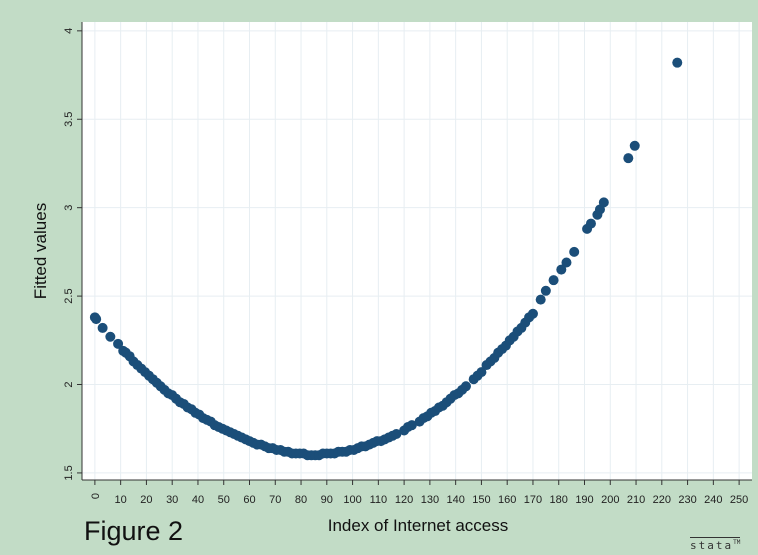 Image resolution: width=758 pixels, height=555 pixels. What do you see at coordinates (662, 500) in the screenshot?
I see `x-tick-label: 220` at bounding box center [662, 500].